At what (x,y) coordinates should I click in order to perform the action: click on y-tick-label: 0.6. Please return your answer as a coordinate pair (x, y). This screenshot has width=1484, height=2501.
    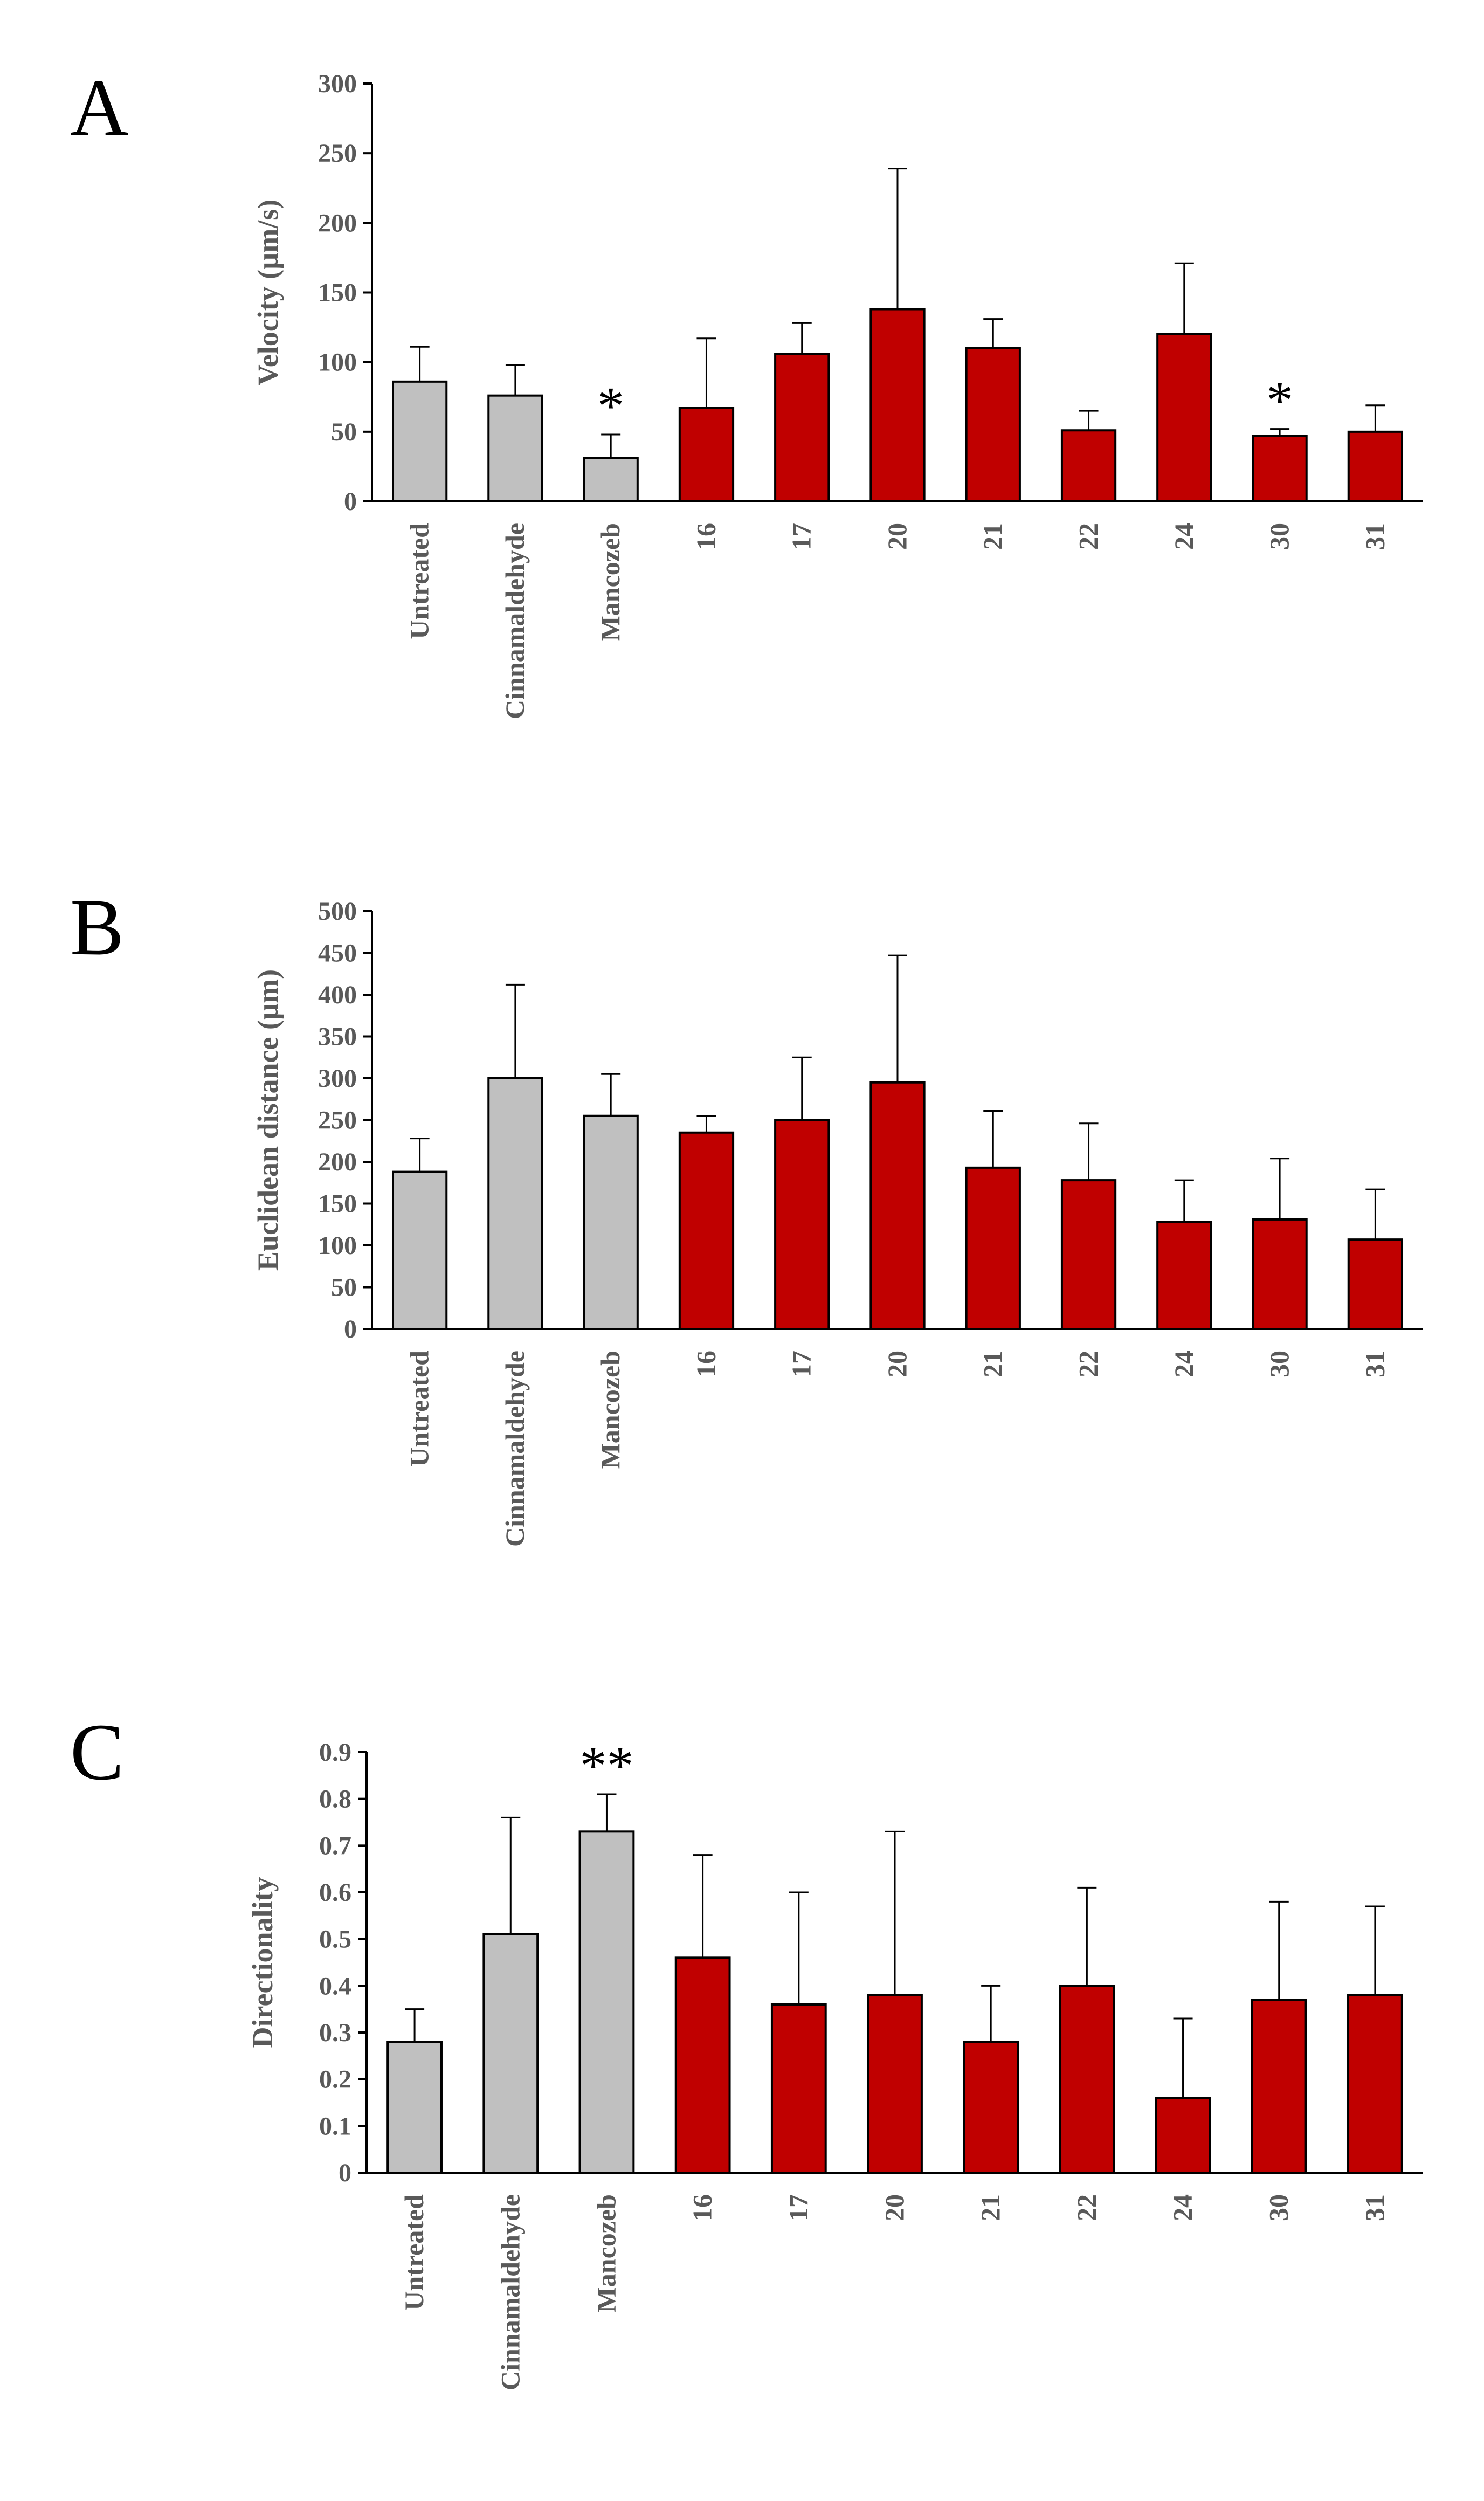
    Looking at the image, I should click on (335, 1892).